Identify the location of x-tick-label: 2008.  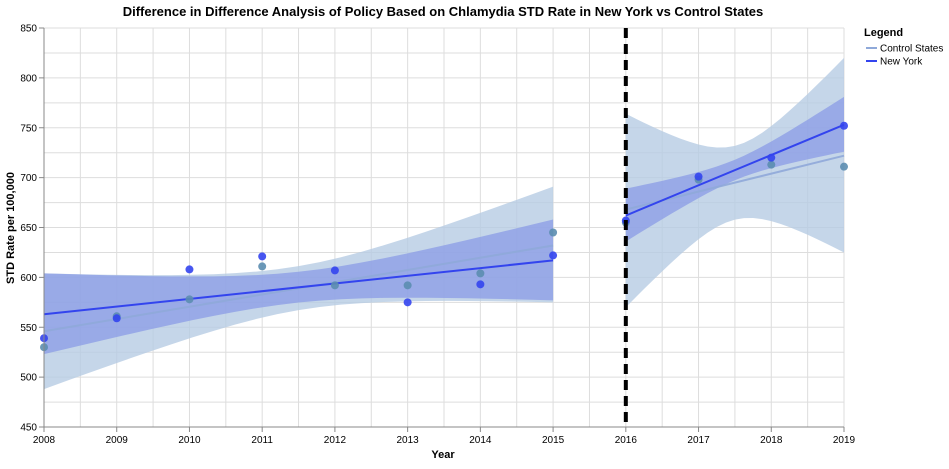
(44, 440).